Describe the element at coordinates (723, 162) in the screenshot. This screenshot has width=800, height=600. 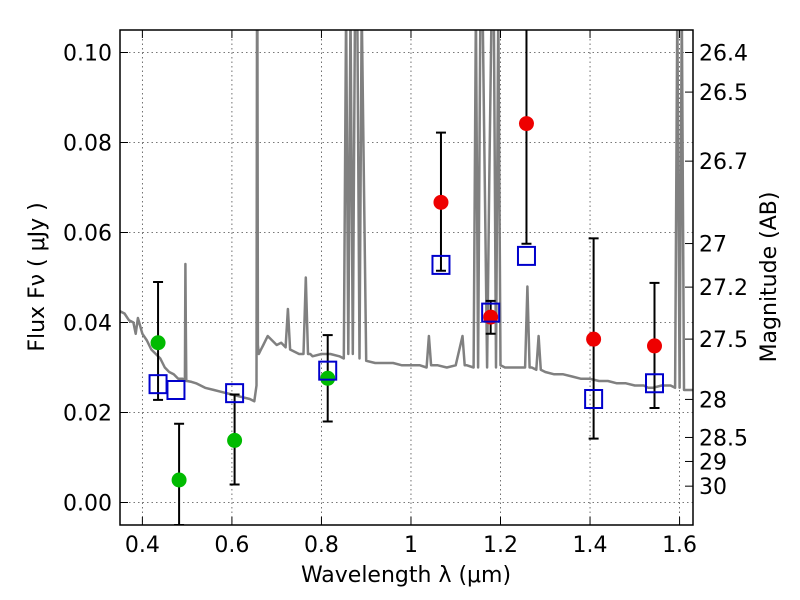
I see `magnitude-tick-label: 26.7` at that location.